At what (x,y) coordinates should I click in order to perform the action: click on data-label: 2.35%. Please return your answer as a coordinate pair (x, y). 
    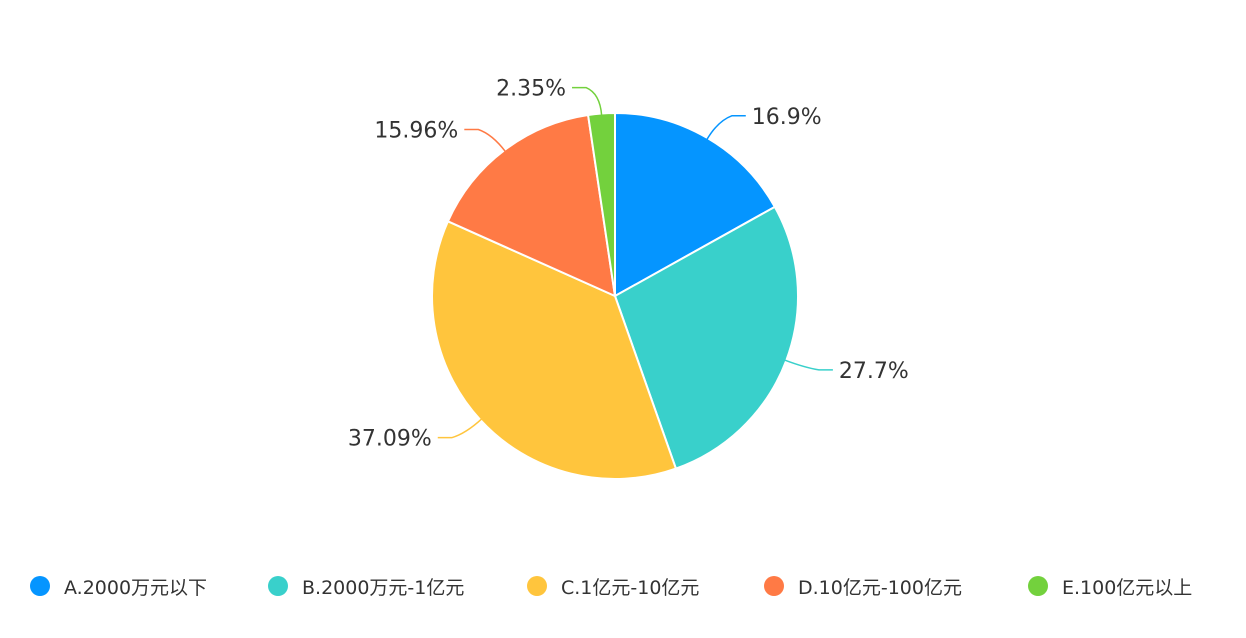
    Looking at the image, I should click on (531, 89).